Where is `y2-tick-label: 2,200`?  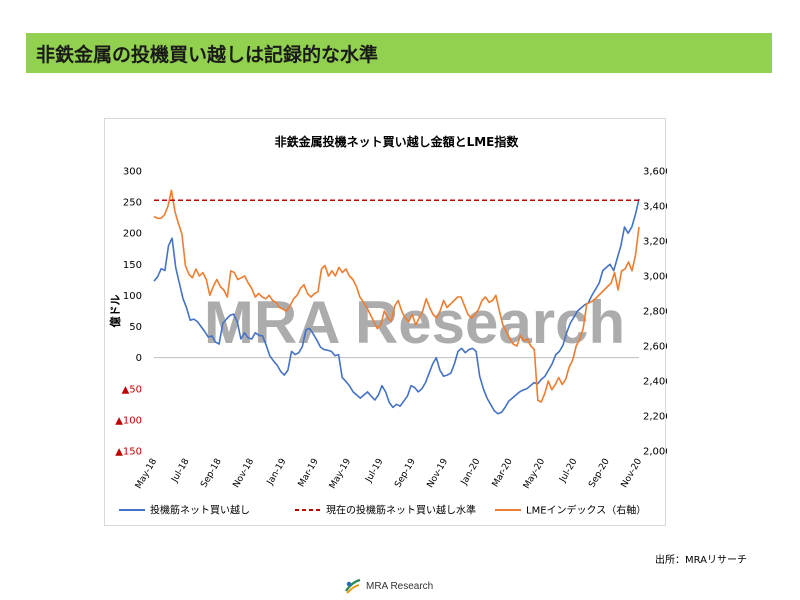 y2-tick-label: 2,200 is located at coordinates (655, 417).